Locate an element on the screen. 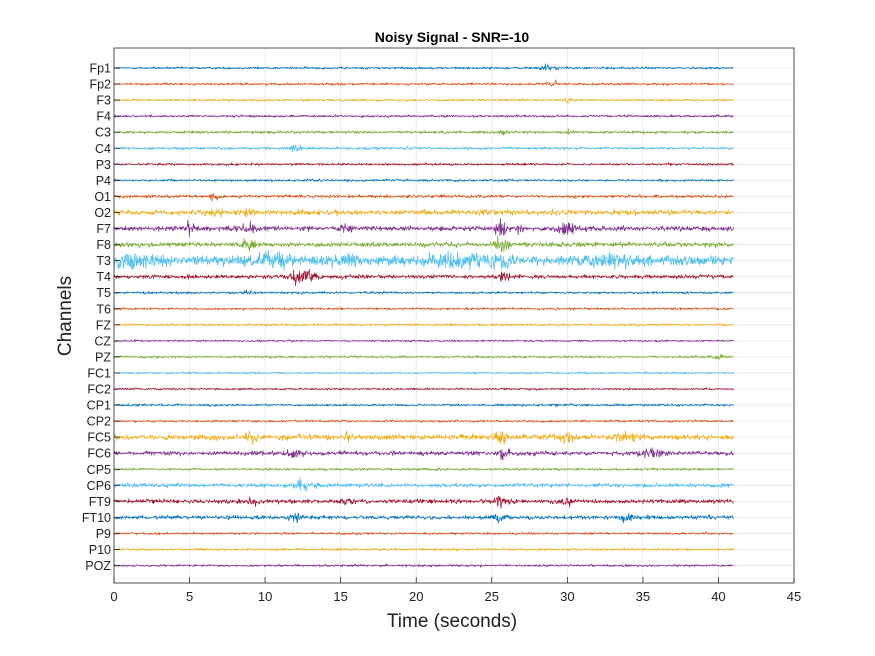  channel-label: Fp2 is located at coordinates (100, 85).